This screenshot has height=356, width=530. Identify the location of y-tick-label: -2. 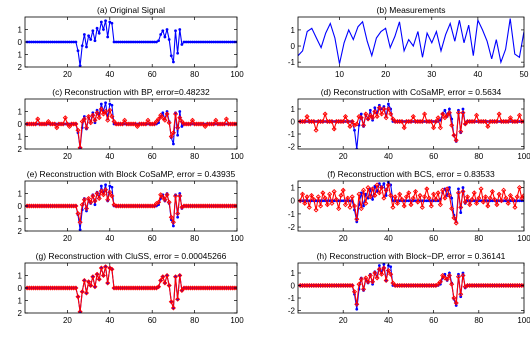
(292, 227).